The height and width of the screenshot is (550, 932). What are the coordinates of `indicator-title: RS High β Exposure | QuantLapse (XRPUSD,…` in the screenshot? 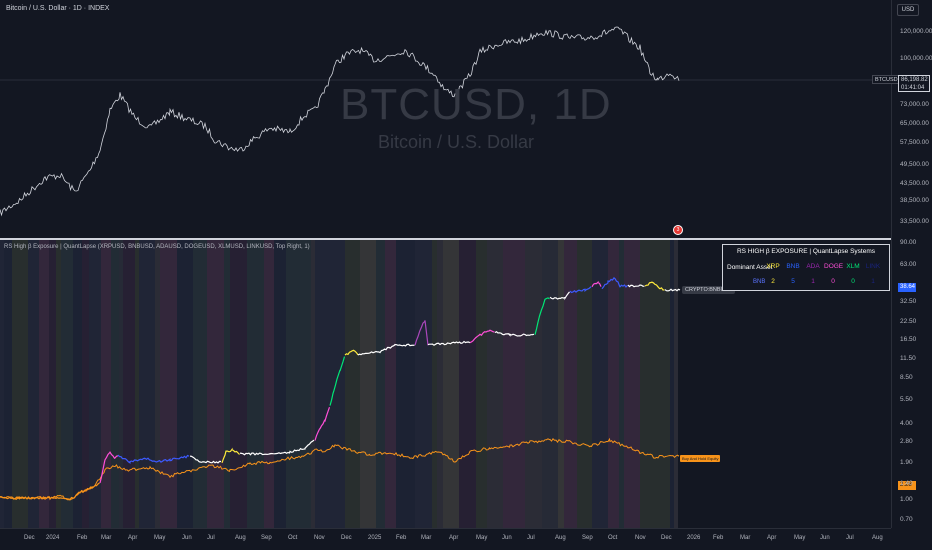 It's located at (157, 247).